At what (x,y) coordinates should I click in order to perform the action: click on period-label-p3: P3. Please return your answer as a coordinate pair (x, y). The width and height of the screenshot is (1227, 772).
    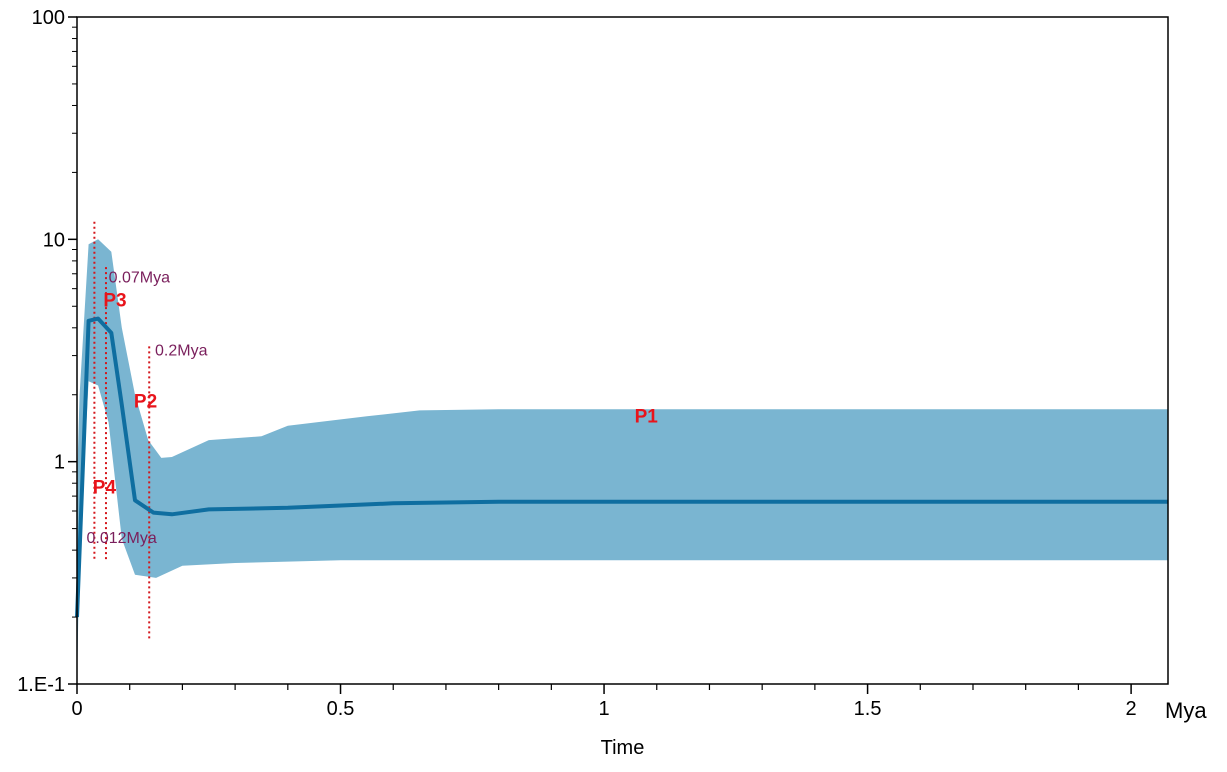
    Looking at the image, I should click on (114, 300).